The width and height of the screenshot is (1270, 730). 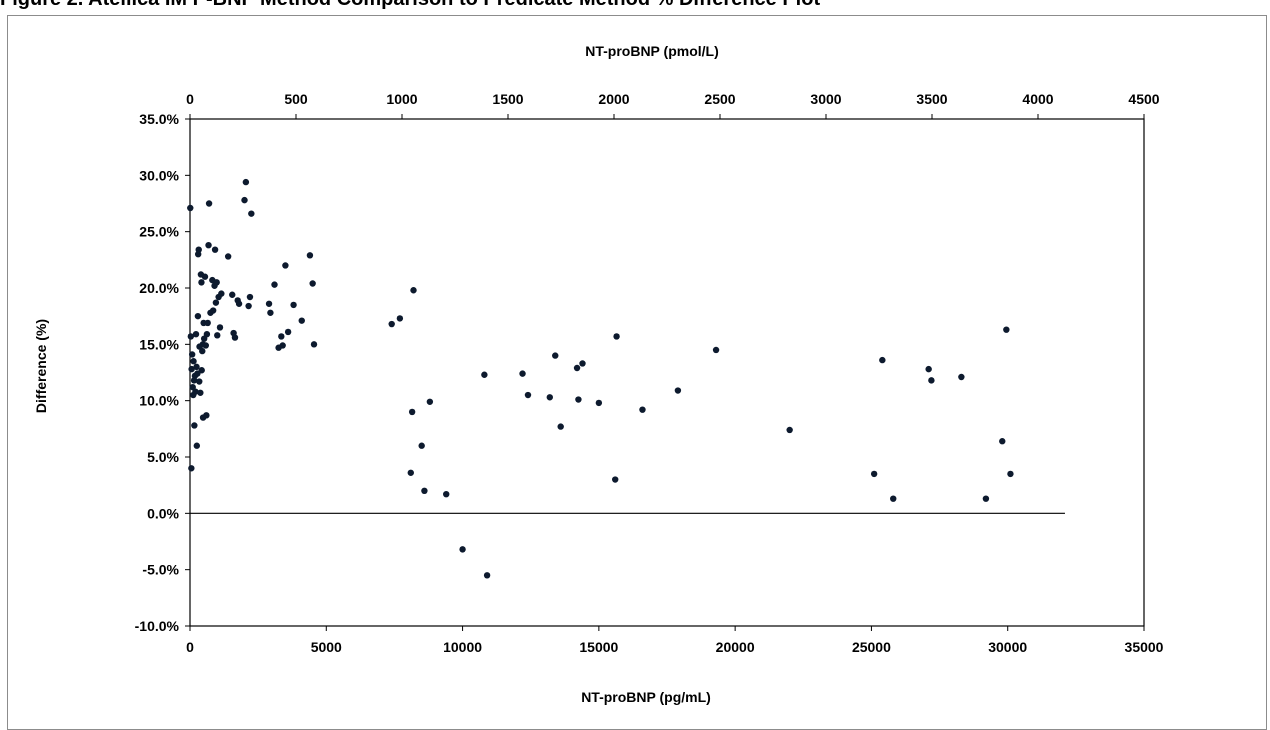 I want to click on y-tick-label: 5.0%, so click(x=163, y=457).